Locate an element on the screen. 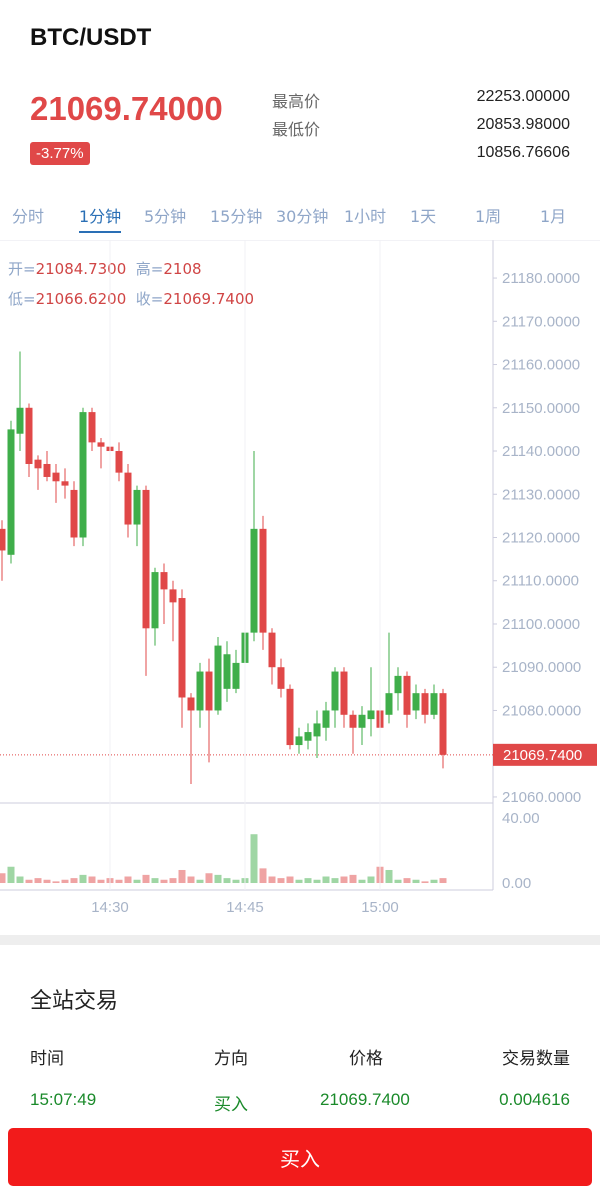 The height and width of the screenshot is (1190, 600). tab: 1月 is located at coordinates (553, 216).